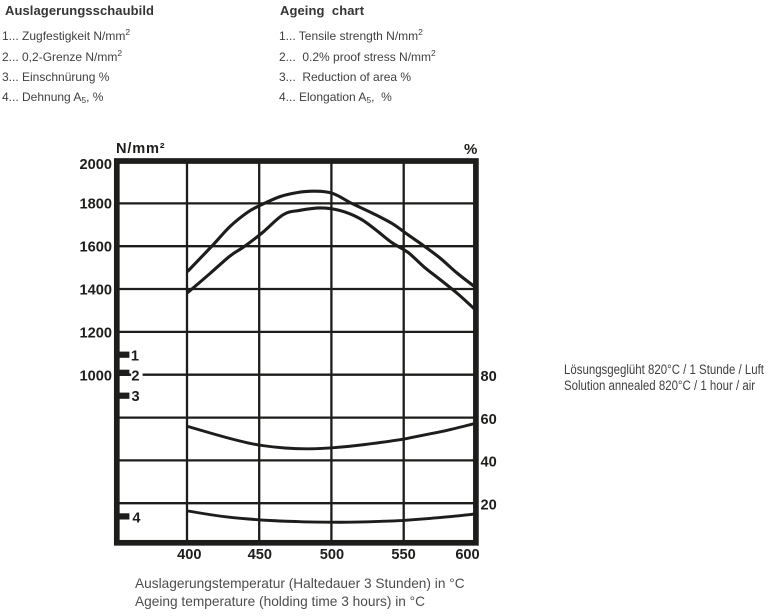 This screenshot has height=616, width=768. What do you see at coordinates (96, 377) in the screenshot?
I see `svg-text: 1000` at bounding box center [96, 377].